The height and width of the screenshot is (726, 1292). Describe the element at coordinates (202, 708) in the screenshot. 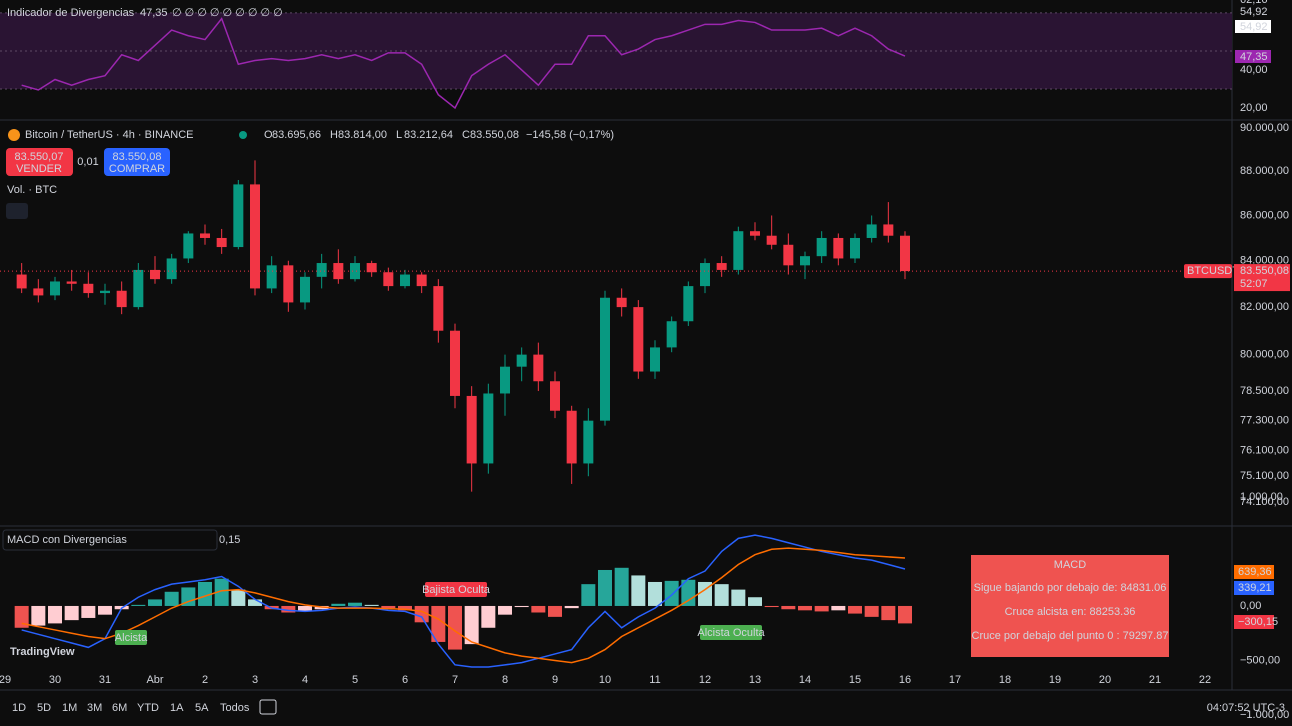

I see `range-button: 5A` at that location.